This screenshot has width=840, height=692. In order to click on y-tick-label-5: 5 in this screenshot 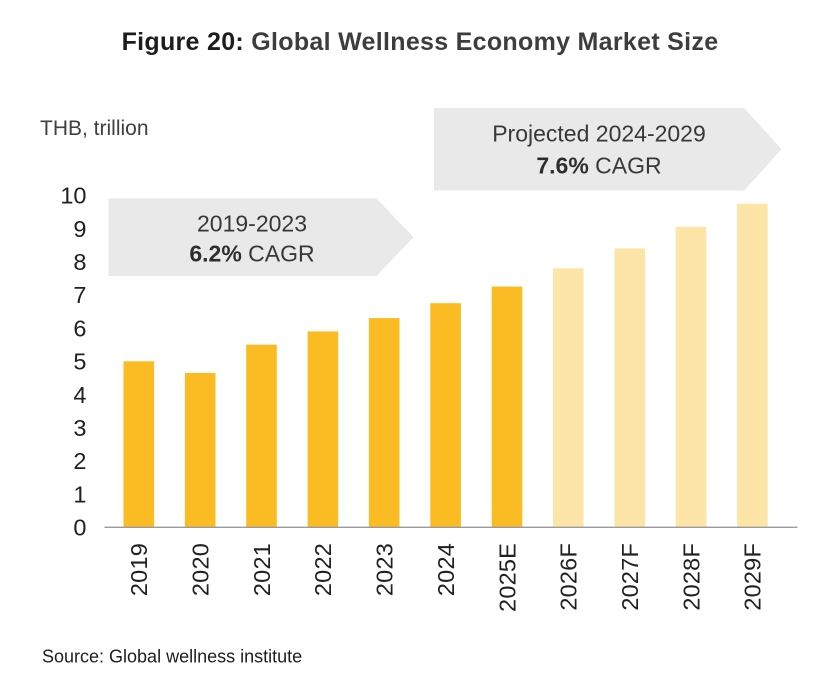, I will do `click(79, 362)`.